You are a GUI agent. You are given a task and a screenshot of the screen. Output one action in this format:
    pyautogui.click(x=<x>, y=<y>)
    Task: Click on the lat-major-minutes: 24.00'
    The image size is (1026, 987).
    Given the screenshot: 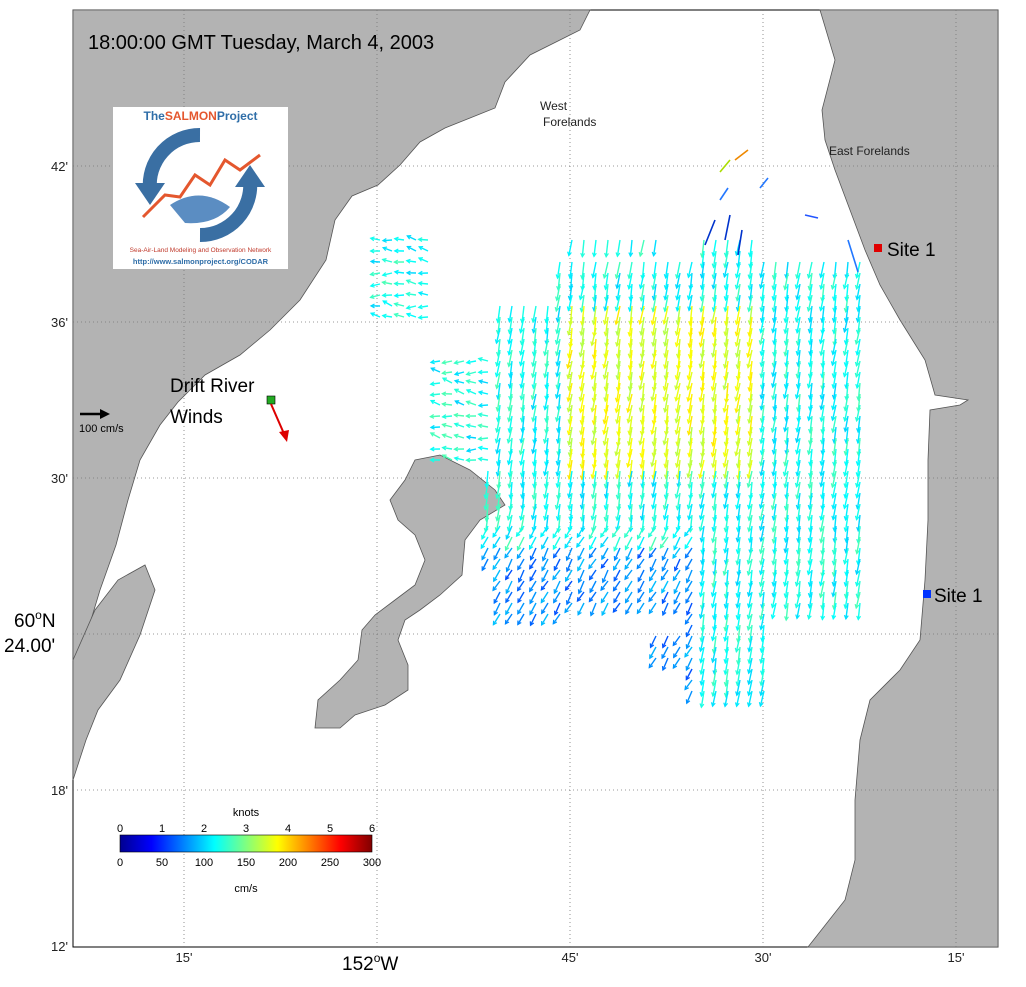 What is the action you would take?
    pyautogui.click(x=29, y=646)
    